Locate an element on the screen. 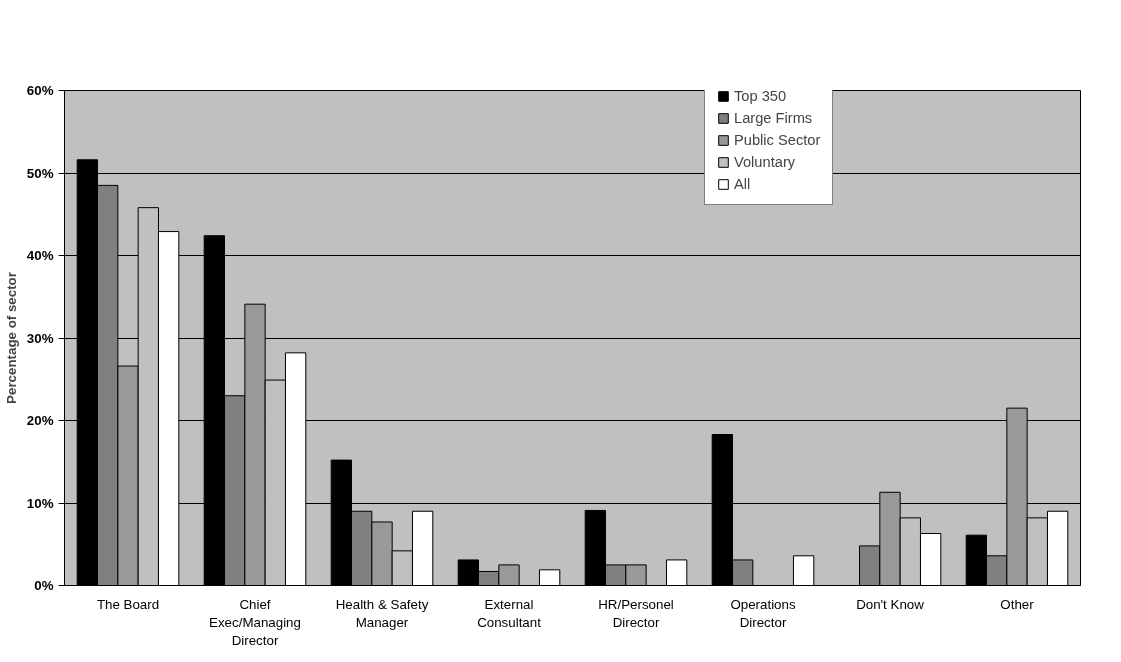  x-tick-label: Chief Exec/Managing Director is located at coordinates (255, 622).